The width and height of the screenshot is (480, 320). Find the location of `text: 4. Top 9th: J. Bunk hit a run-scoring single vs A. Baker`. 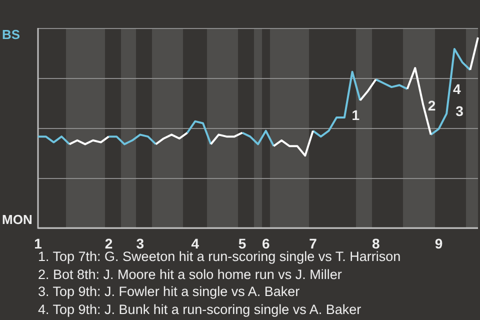

text: 4. Top 9th: J. Bunk hit a run-scoring single vs A. Baker is located at coordinates (200, 309).